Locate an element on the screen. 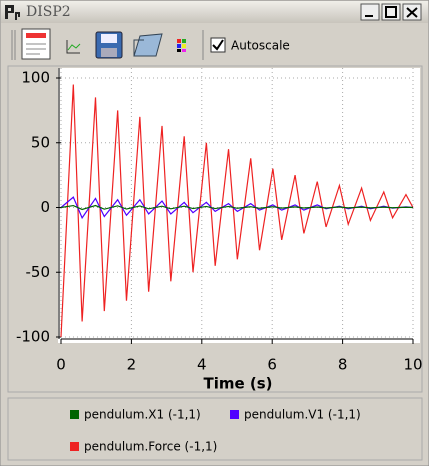 Image resolution: width=429 pixels, height=466 pixels. document-button is located at coordinates (36, 44).